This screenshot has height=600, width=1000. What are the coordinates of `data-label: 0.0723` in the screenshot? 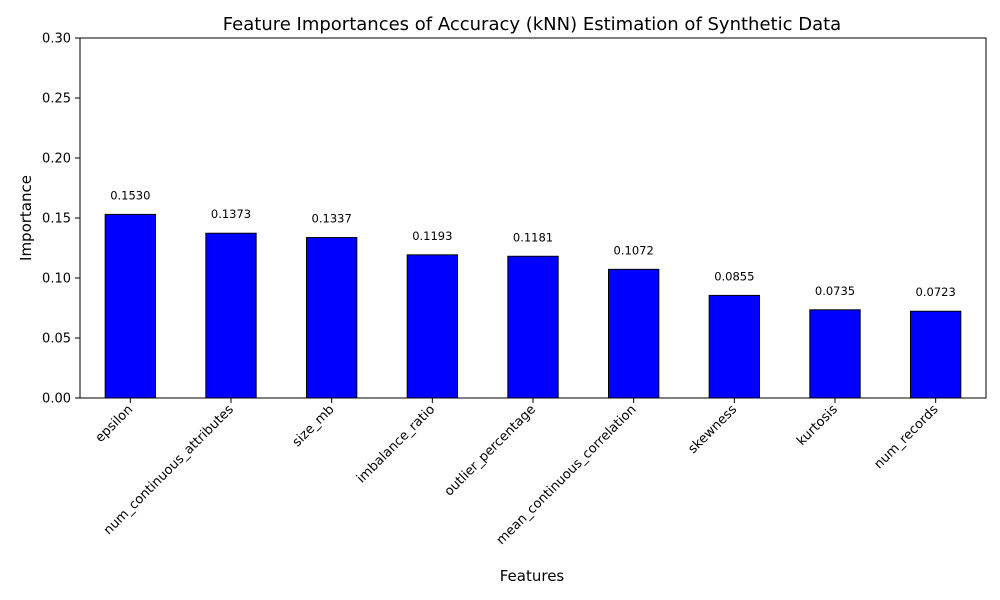 It's located at (936, 292).